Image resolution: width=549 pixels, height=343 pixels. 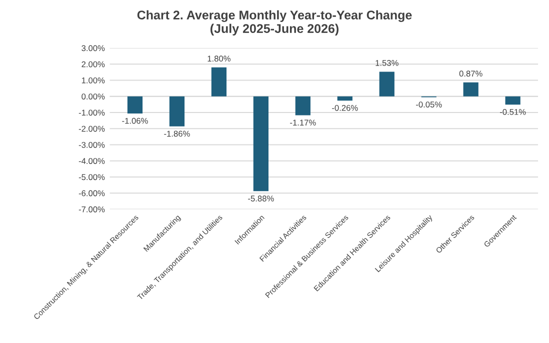 What do you see at coordinates (219, 59) in the screenshot?
I see `data-label: 1.80%` at bounding box center [219, 59].